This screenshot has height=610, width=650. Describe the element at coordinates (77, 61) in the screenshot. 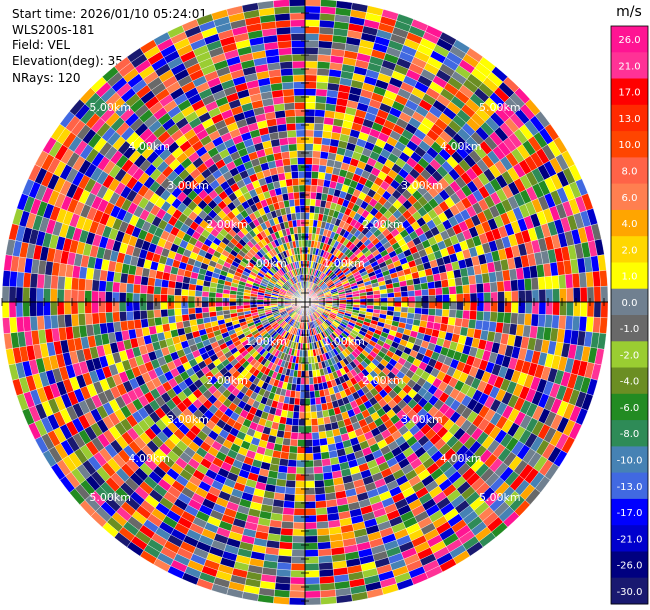

I see `elevation-label: Elevation(deg): 35.00` at that location.